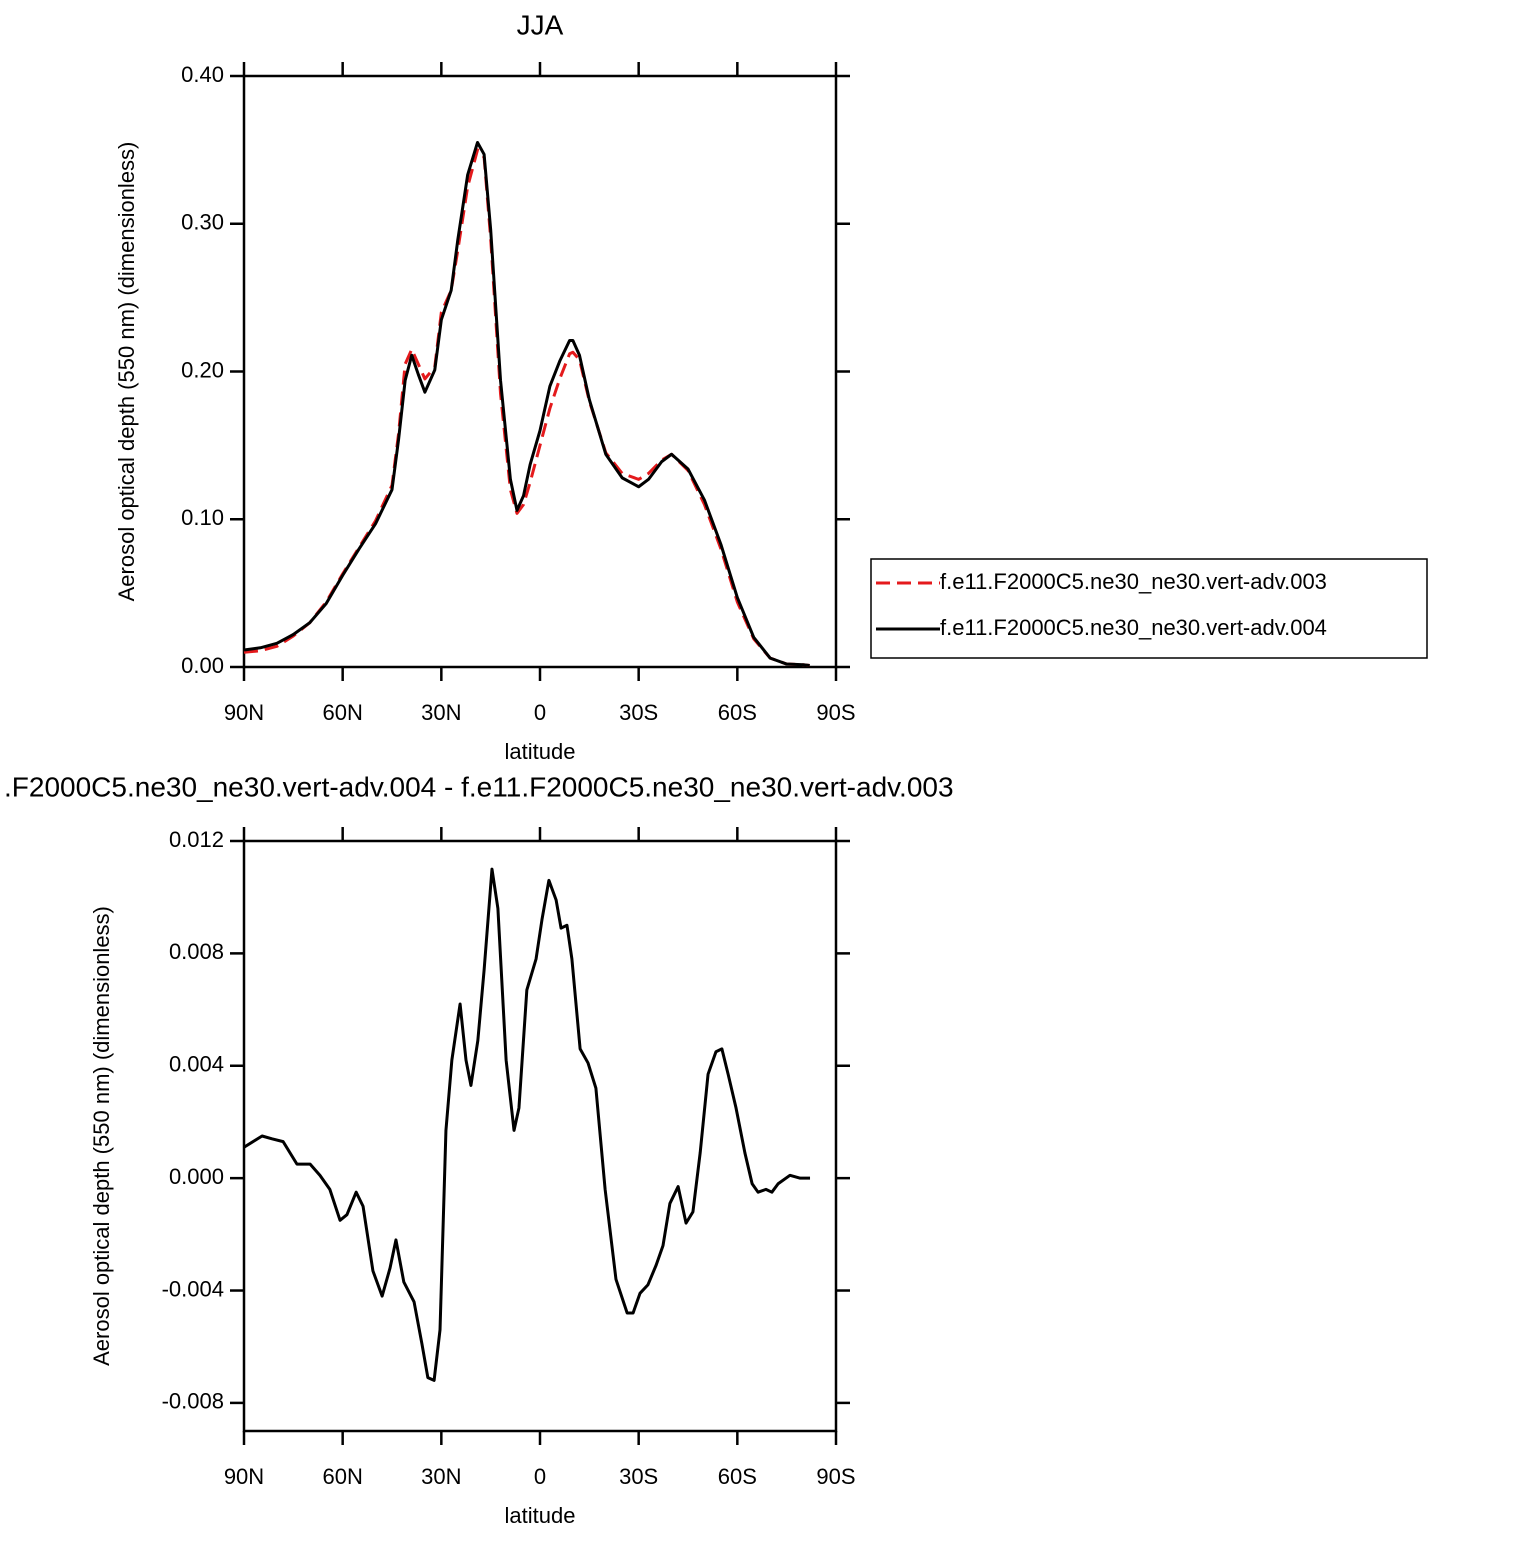  Describe the element at coordinates (202, 369) in the screenshot. I see `y-tick-label: 0.20` at that location.